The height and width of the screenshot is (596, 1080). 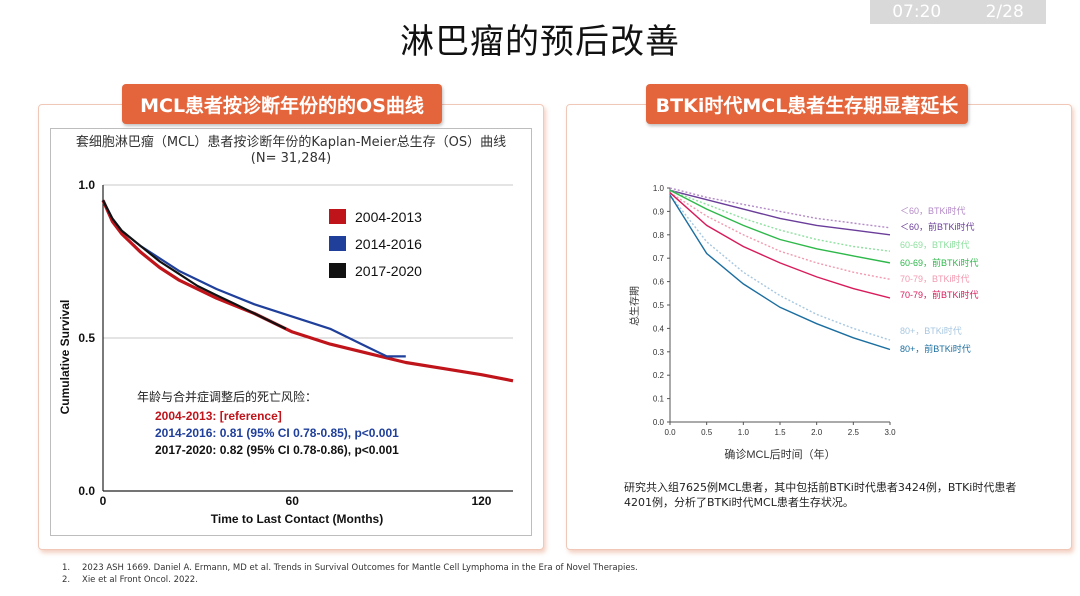 What do you see at coordinates (194, 264) in the screenshot?
I see `km-series-2017-2020` at bounding box center [194, 264].